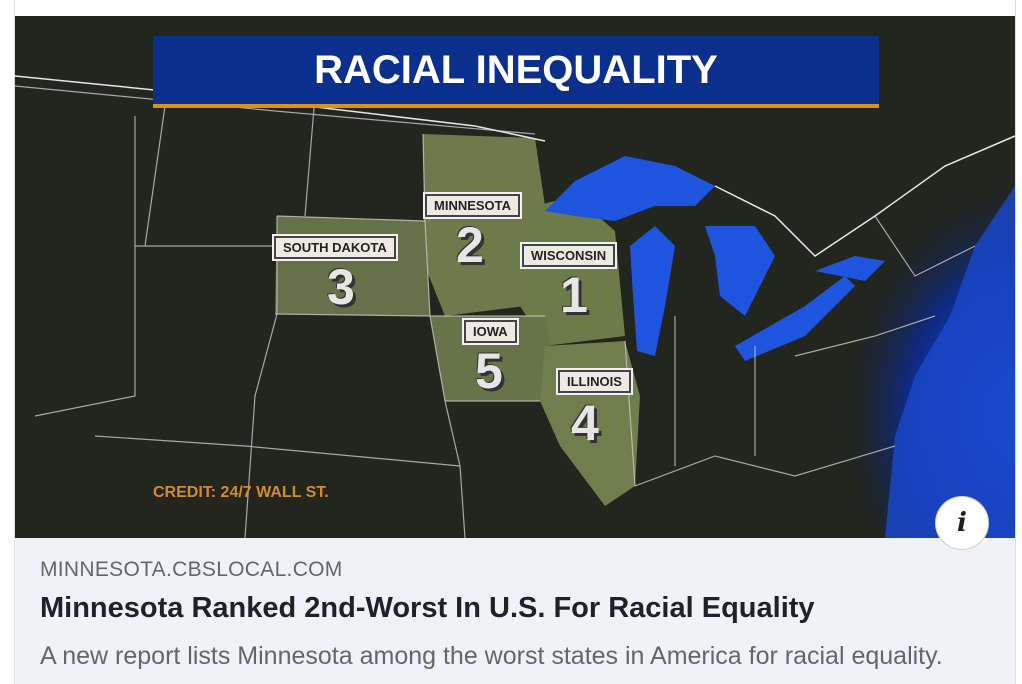 Image resolution: width=1022 pixels, height=684 pixels. I want to click on lake-erie, so click(795, 318).